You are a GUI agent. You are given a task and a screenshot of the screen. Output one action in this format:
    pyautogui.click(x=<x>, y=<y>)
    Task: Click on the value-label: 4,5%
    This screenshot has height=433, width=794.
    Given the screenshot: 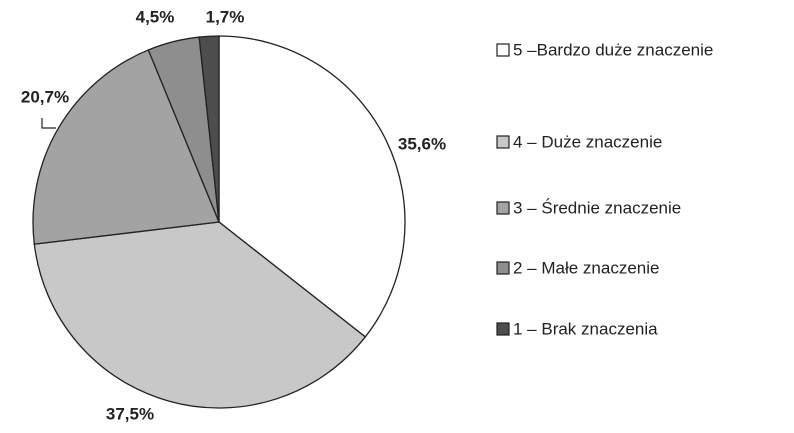 What is the action you would take?
    pyautogui.click(x=155, y=16)
    